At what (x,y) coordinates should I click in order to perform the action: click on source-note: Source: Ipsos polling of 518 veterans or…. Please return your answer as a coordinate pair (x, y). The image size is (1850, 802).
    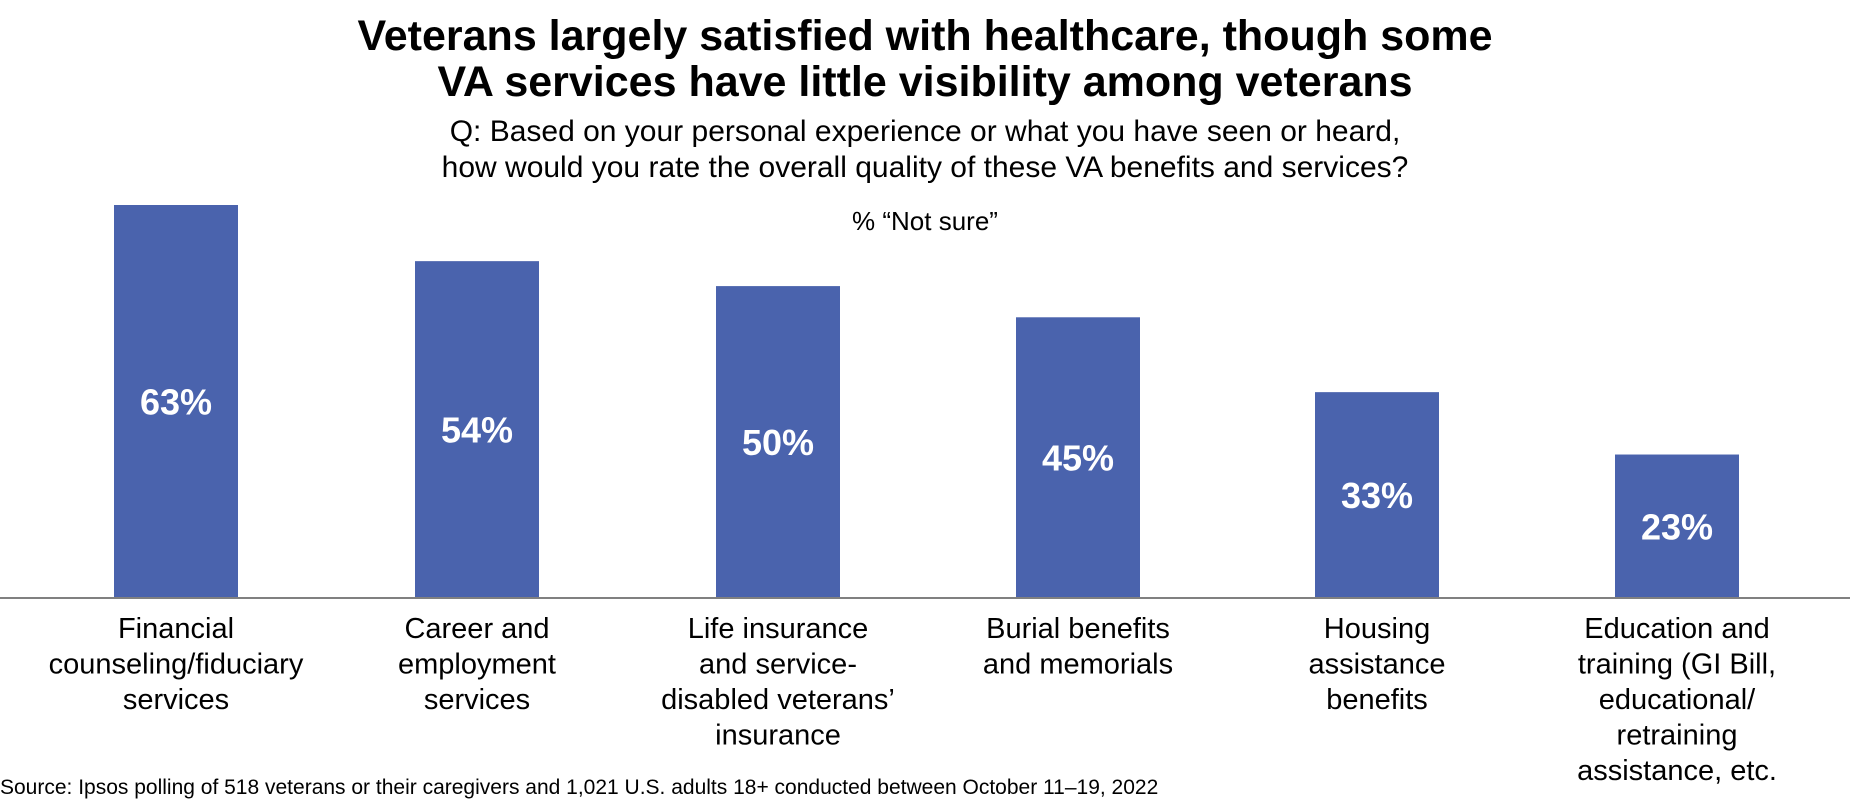
    Looking at the image, I should click on (579, 787).